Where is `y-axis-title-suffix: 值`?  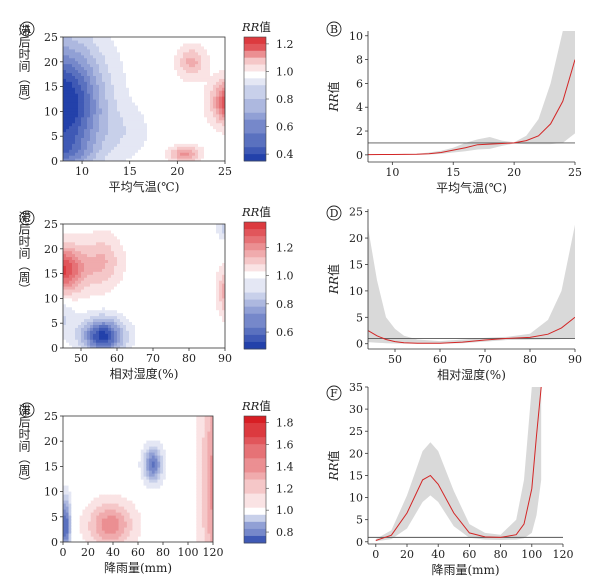
y-axis-title-suffix: 值 is located at coordinates (333, 87).